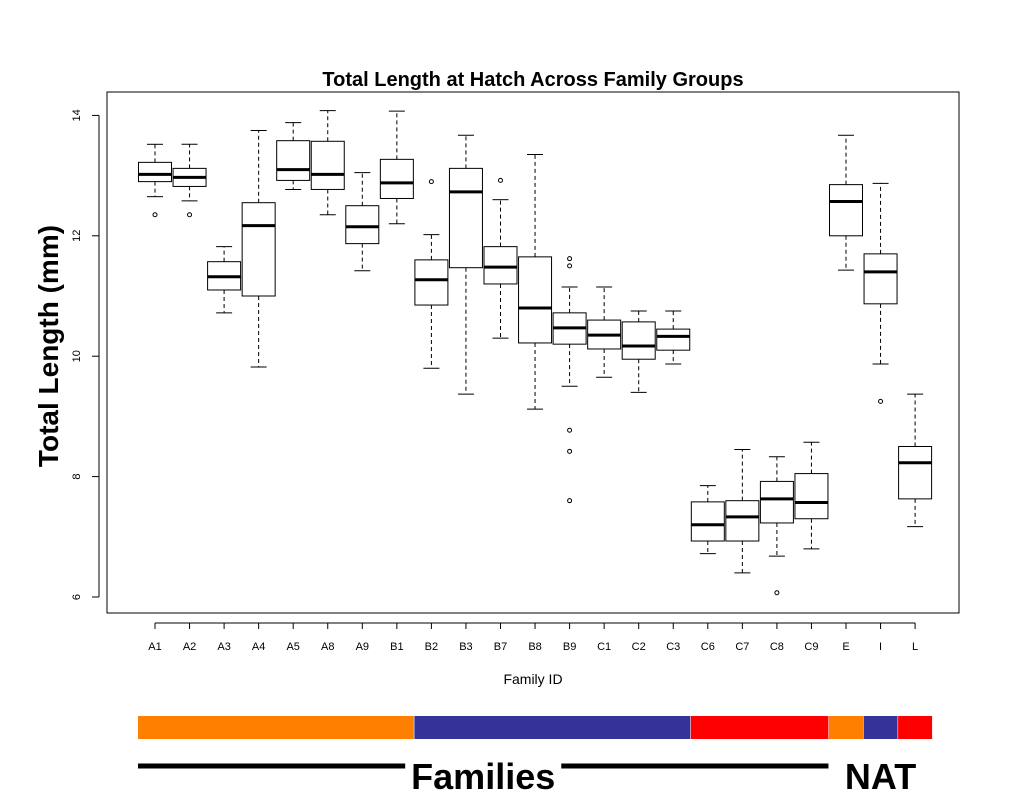  I want to click on box-B3, so click(465, 264).